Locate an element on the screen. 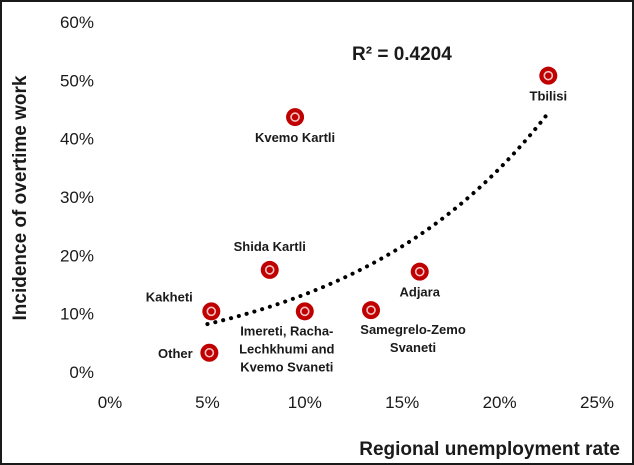  y-axis-ticks: 0% 10% 20% 30% 40% 50% 60% is located at coordinates (77, 197).